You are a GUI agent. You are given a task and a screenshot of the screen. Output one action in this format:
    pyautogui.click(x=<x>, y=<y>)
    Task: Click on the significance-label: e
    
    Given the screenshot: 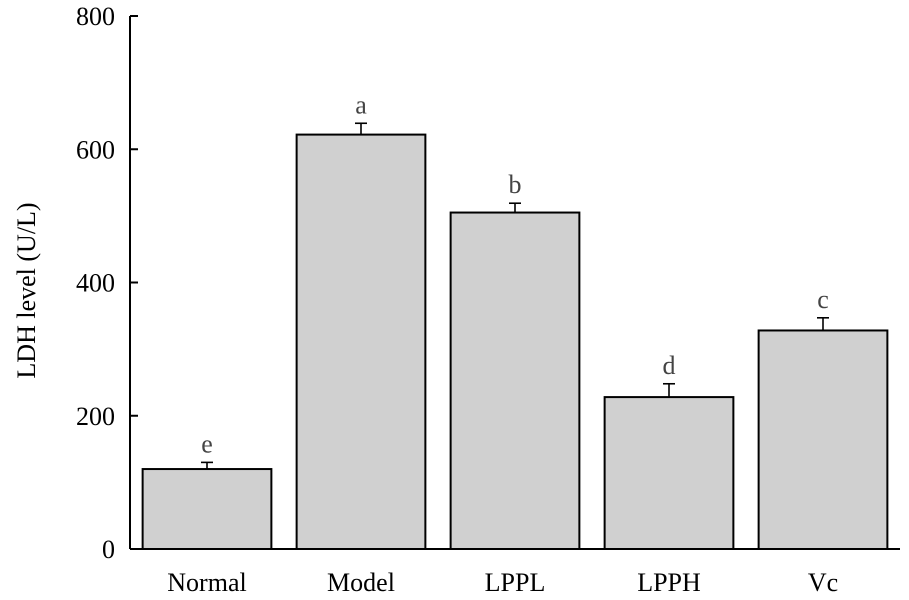 What is the action you would take?
    pyautogui.click(x=207, y=443)
    